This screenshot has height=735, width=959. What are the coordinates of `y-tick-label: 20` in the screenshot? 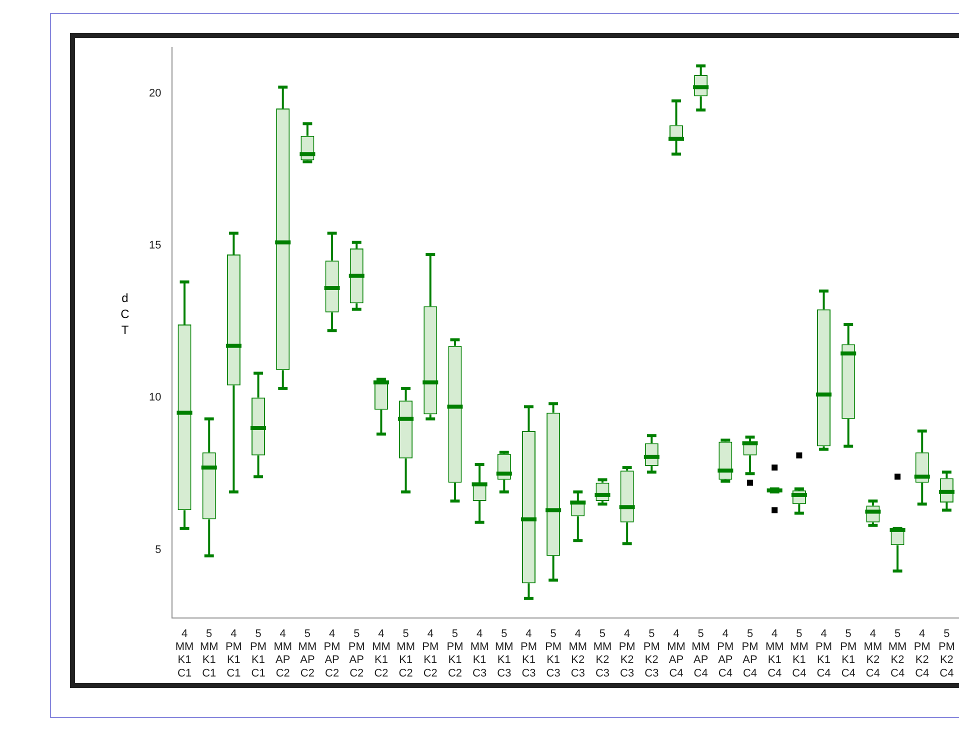 It's located at (155, 93).